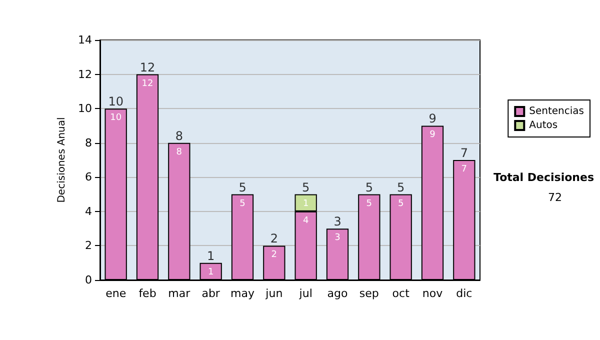  I want to click on y-axis-title: Decisiones Anual, so click(62, 160).